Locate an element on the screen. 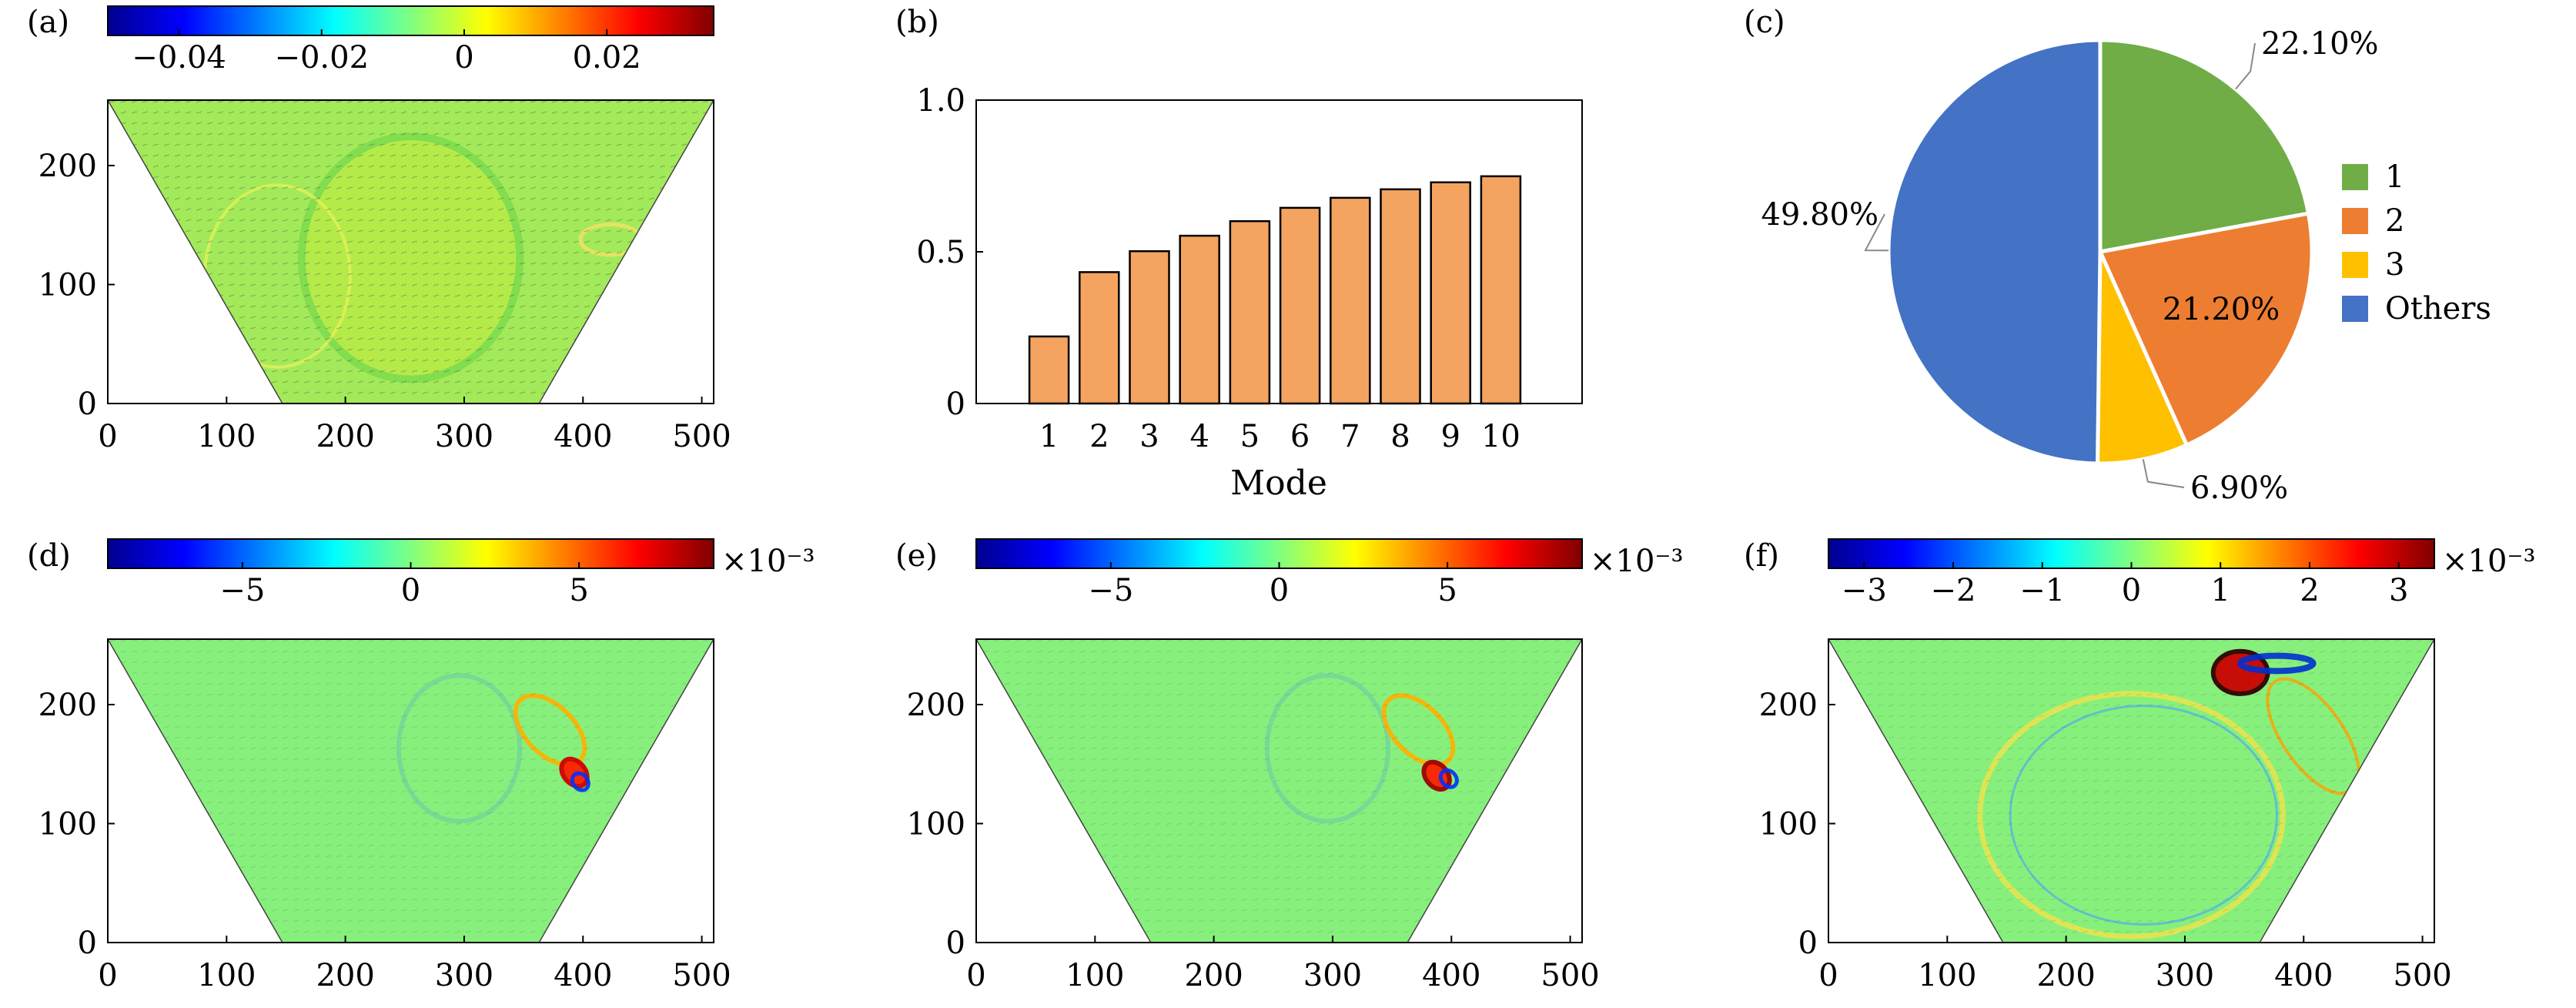 This screenshot has width=2576, height=1008. y-tick-label: 0.5 is located at coordinates (941, 252).